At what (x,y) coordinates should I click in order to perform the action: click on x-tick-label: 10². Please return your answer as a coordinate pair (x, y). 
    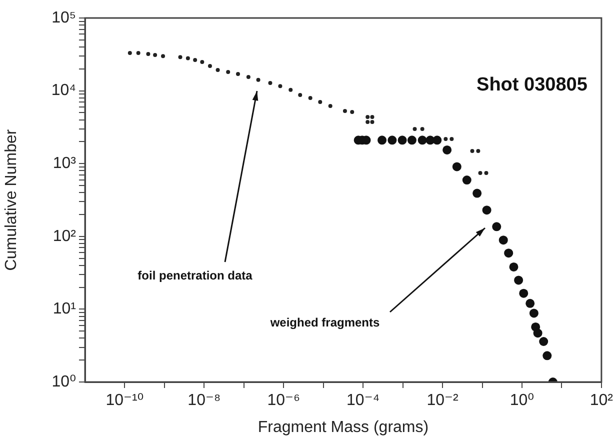
    Looking at the image, I should click on (602, 401).